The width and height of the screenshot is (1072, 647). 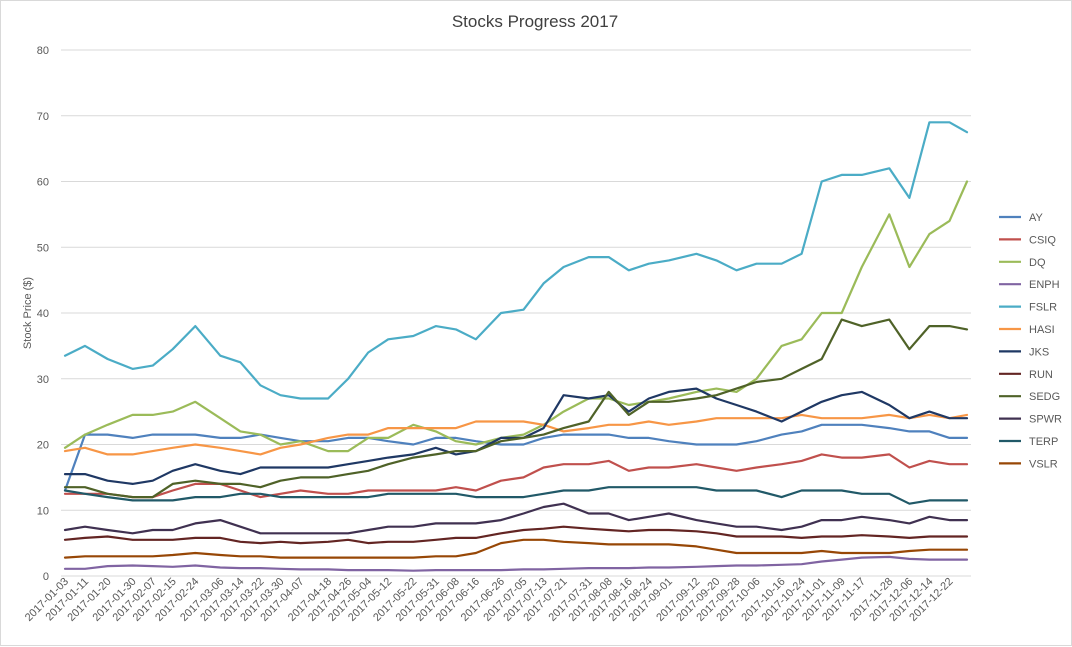 I want to click on series-line-hasi, so click(x=516, y=434).